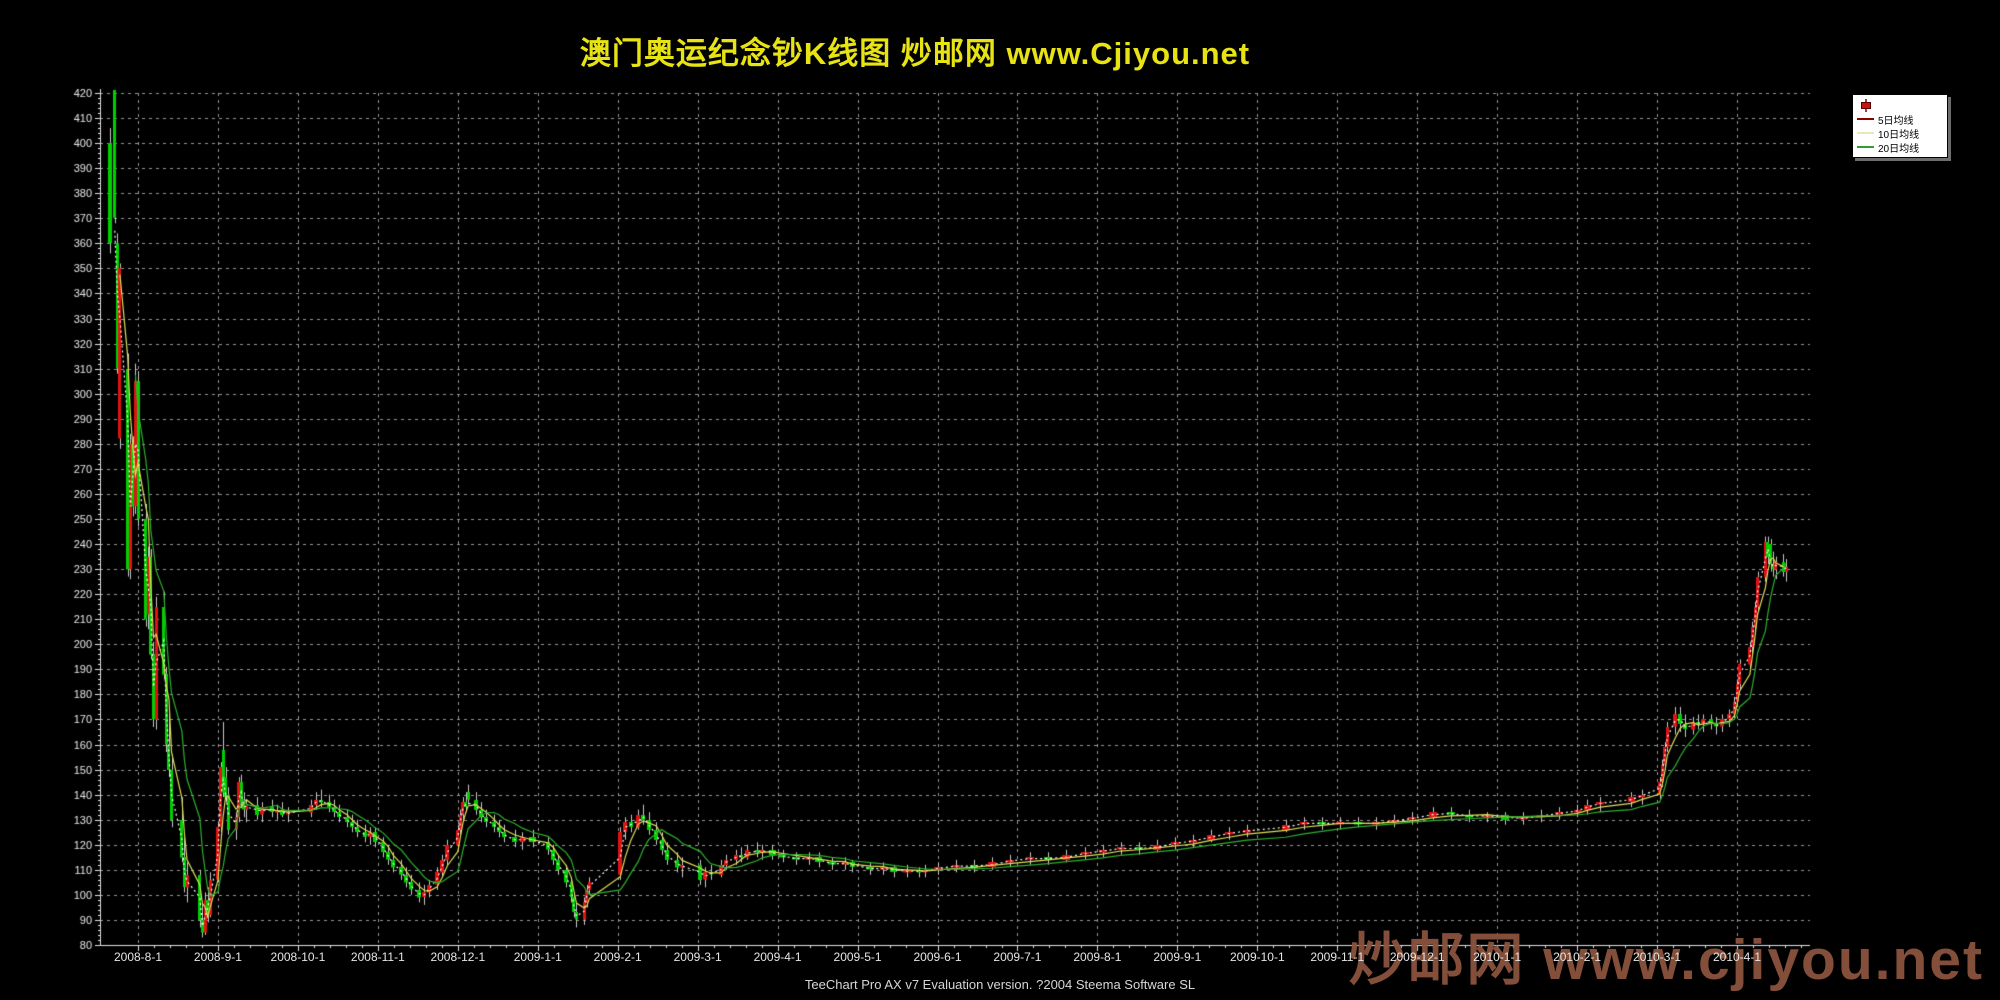 The height and width of the screenshot is (1000, 2000). Describe the element at coordinates (537, 957) in the screenshot. I see `x-tick-label: 2009-1-1` at that location.